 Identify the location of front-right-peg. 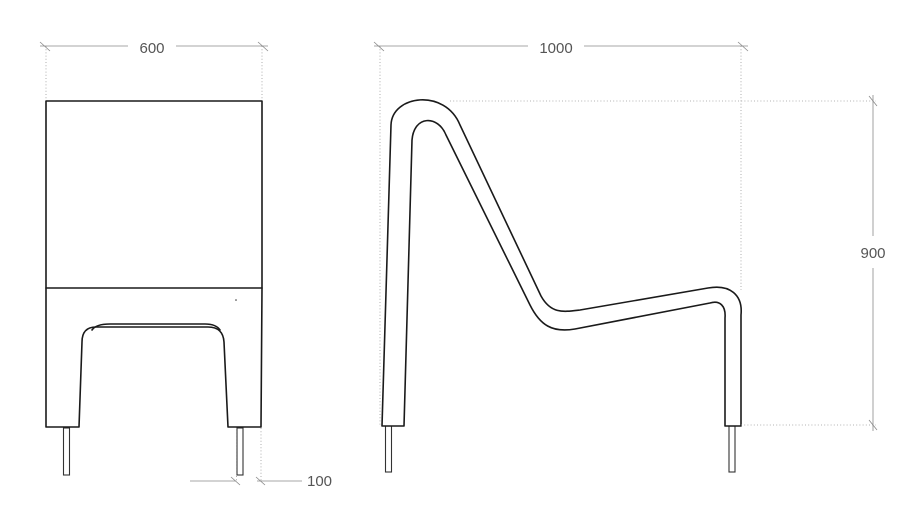
(240, 451).